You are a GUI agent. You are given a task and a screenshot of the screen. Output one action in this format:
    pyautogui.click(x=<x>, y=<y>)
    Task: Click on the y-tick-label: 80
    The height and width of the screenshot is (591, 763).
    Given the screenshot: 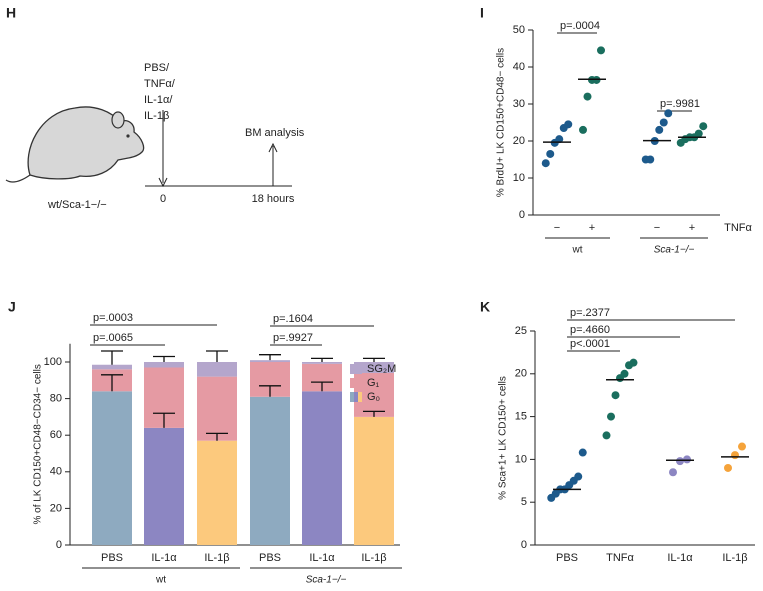 What is the action you would take?
    pyautogui.click(x=56, y=399)
    